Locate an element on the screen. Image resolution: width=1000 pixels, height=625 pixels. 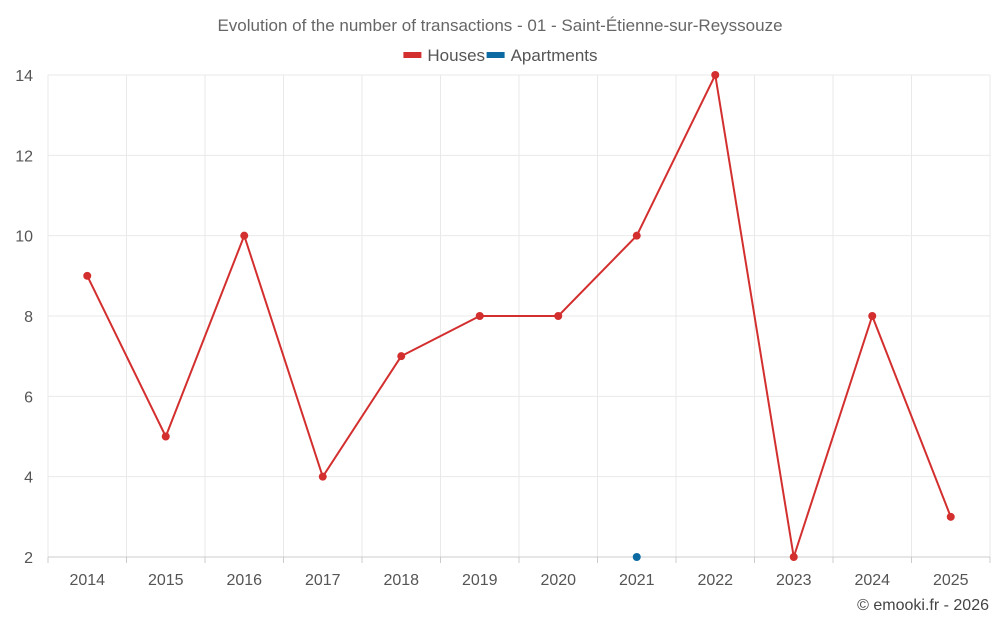
x-tick-label: 2014 is located at coordinates (87, 580).